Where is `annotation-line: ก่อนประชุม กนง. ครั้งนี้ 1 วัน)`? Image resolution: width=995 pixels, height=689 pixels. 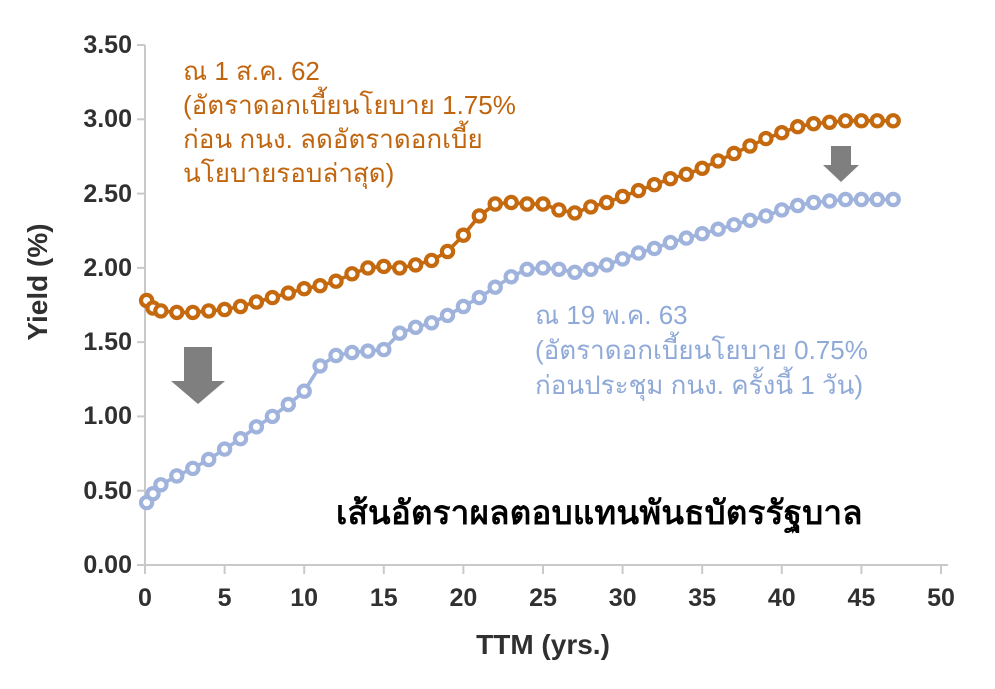 annotation-line: ก่อนประชุม กนง. ครั้งนี้ 1 วัน) is located at coordinates (699, 385).